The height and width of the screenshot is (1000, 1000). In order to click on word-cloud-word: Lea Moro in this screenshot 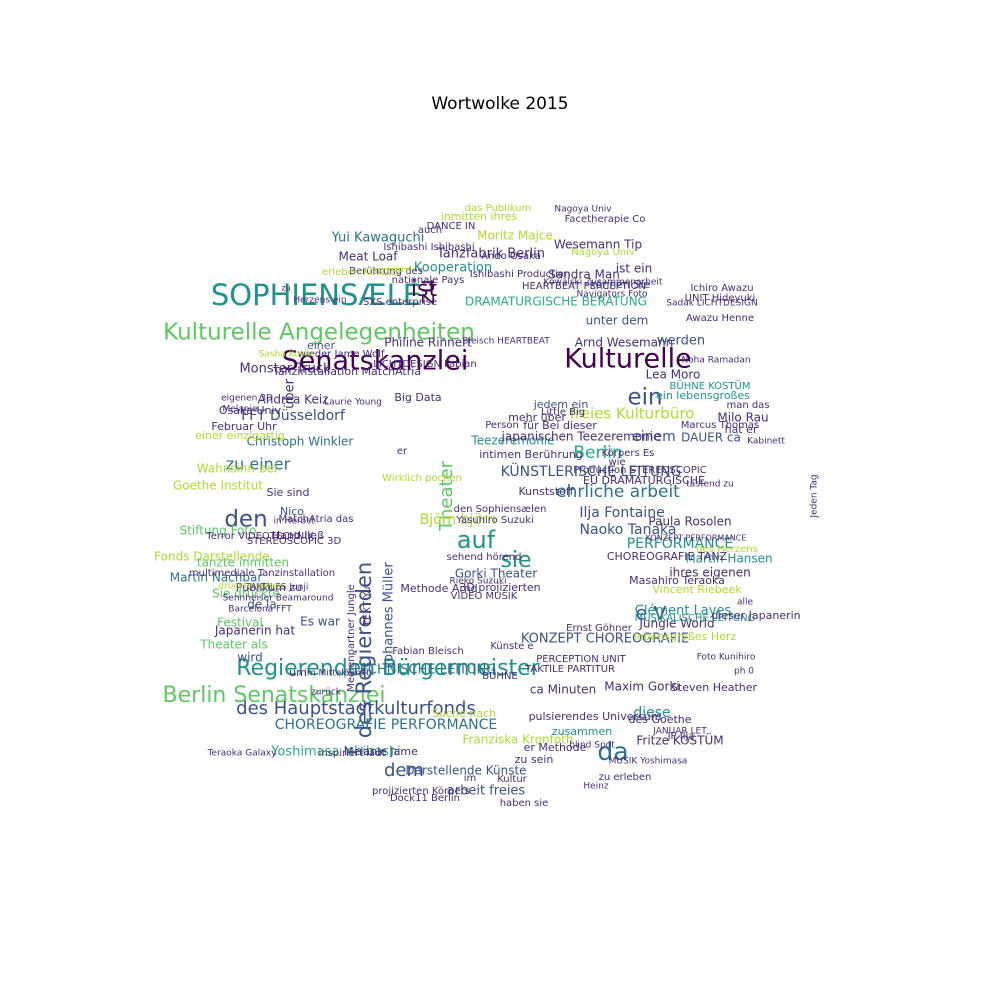, I will do `click(673, 375)`.